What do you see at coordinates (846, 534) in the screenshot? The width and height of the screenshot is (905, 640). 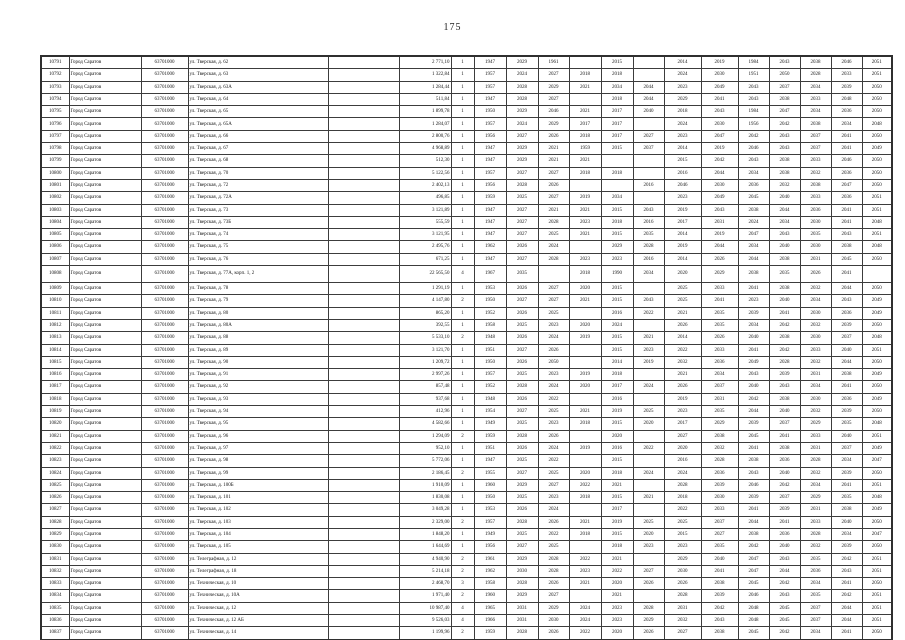 I see `plan-year-11: 2034` at bounding box center [846, 534].